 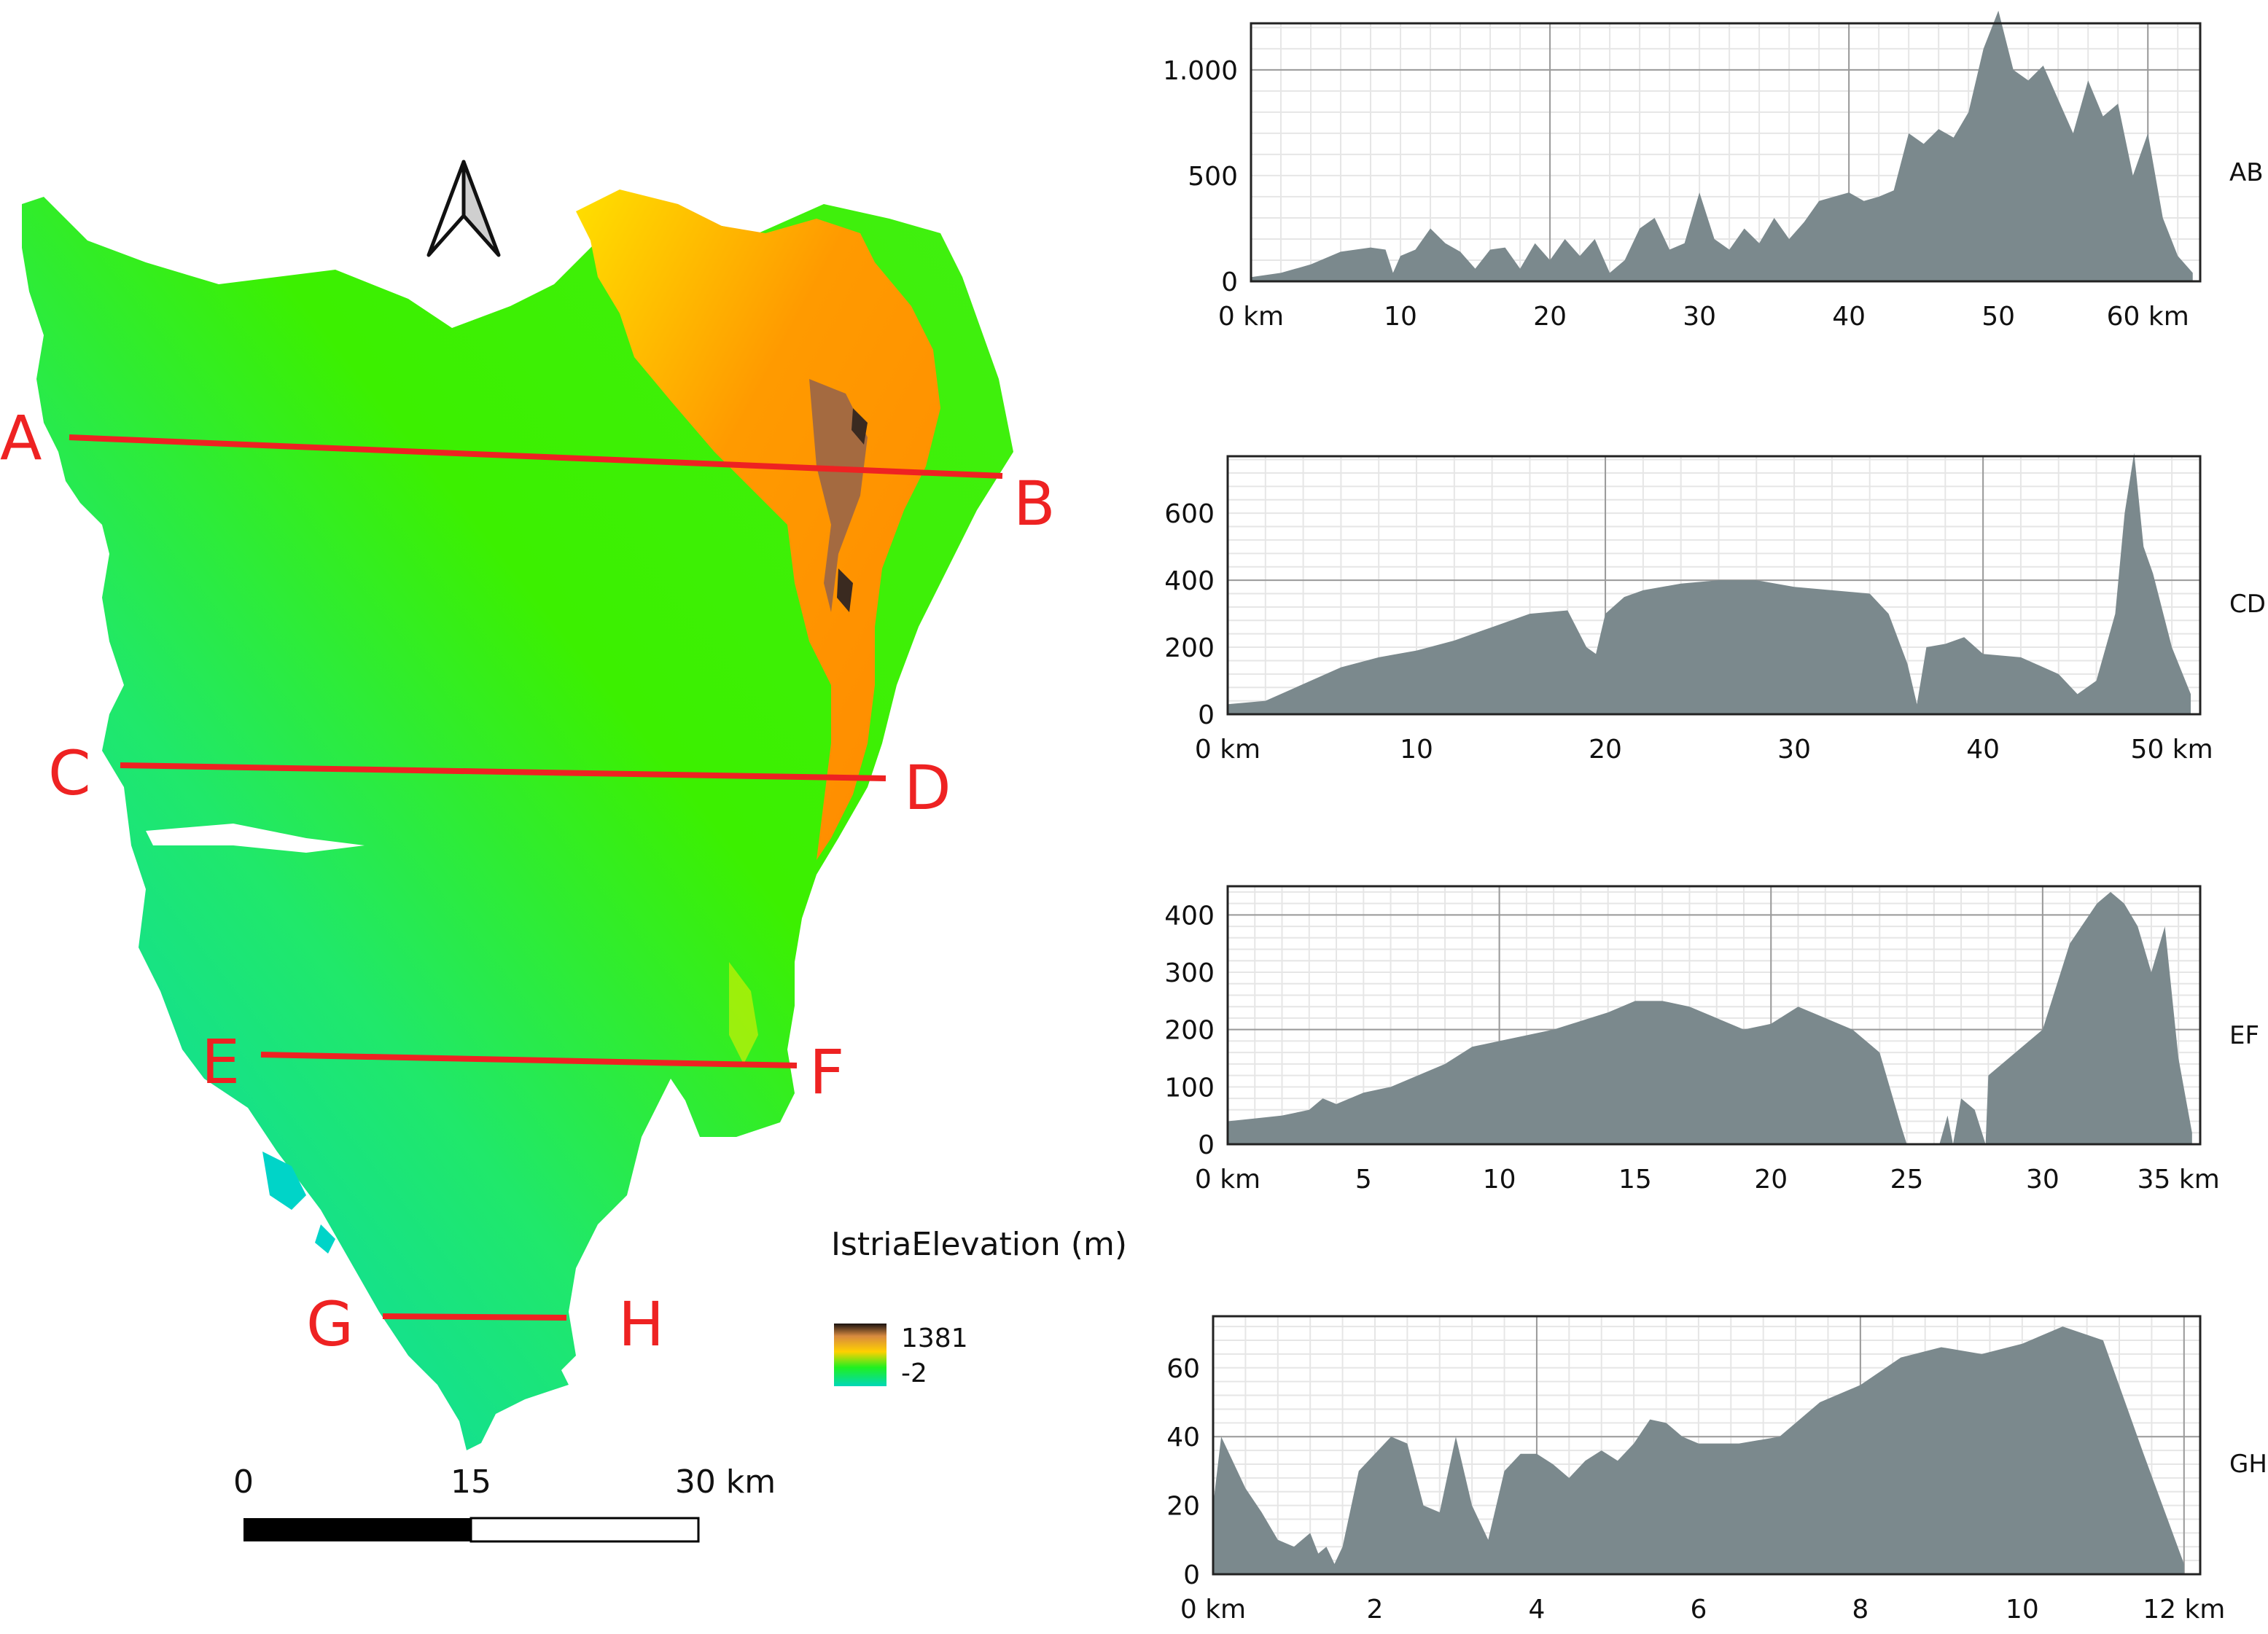 I want to click on y-tick-label: 1.000, so click(x=1200, y=71).